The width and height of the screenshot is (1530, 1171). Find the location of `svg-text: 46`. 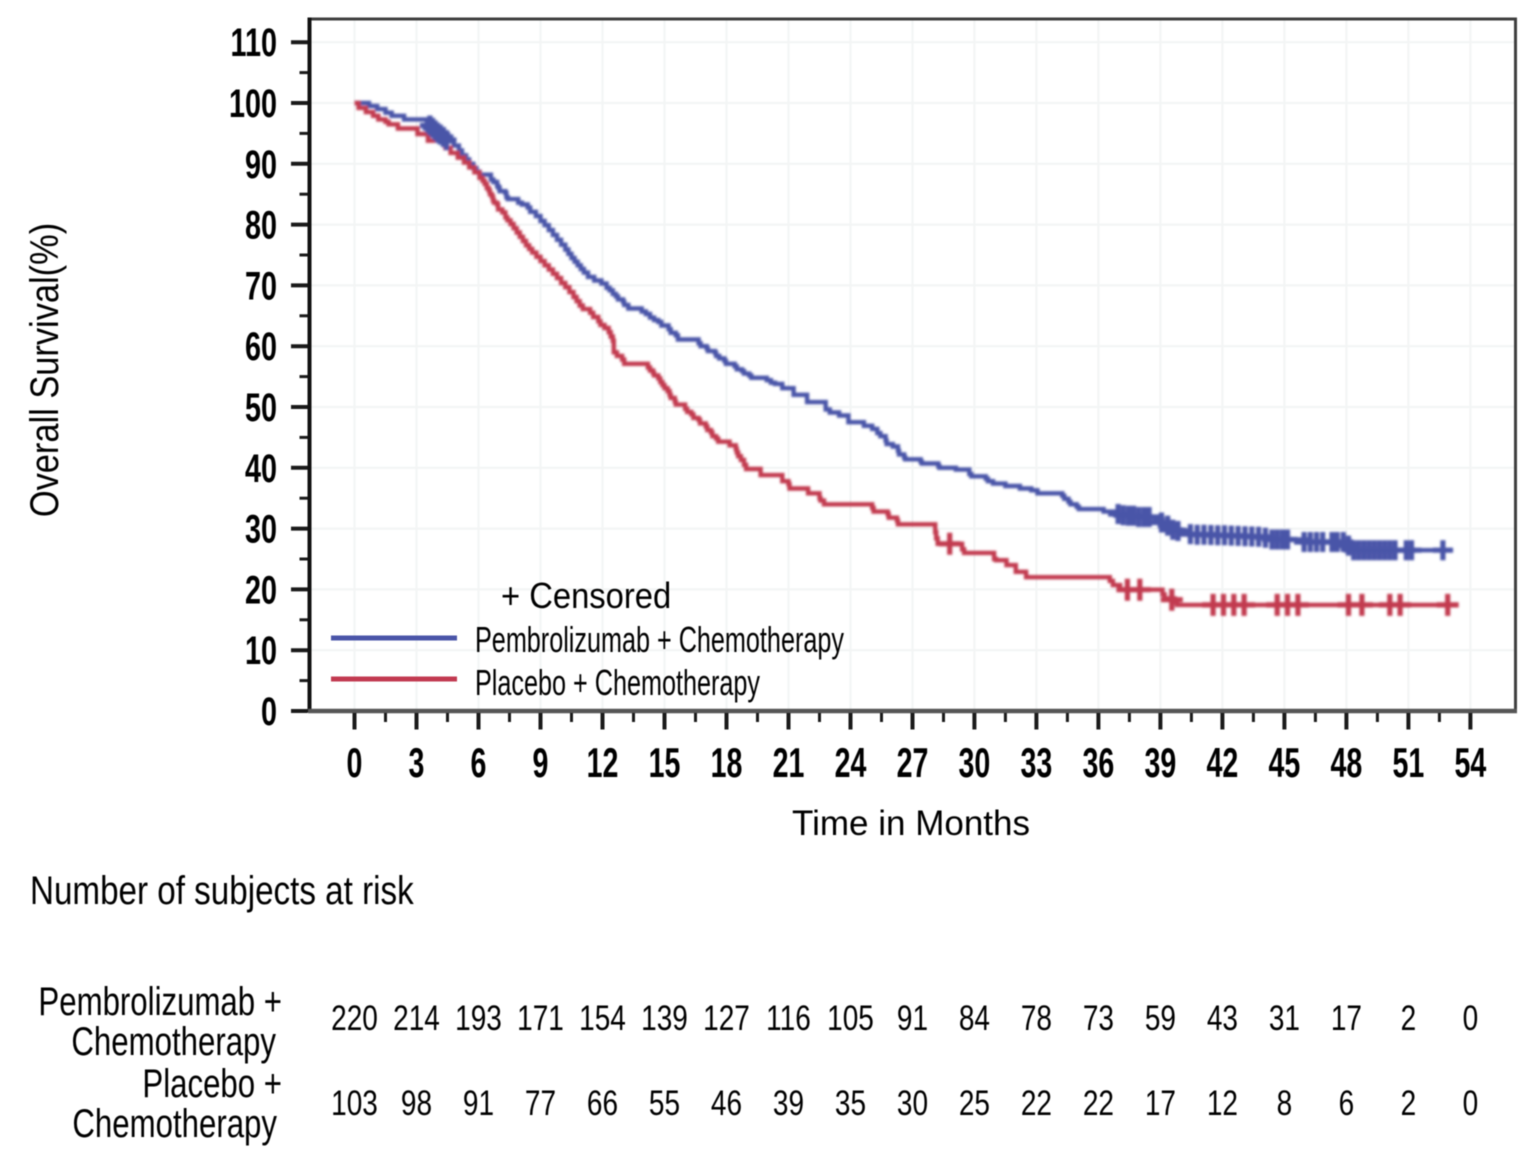

svg-text: 46 is located at coordinates (726, 1103).